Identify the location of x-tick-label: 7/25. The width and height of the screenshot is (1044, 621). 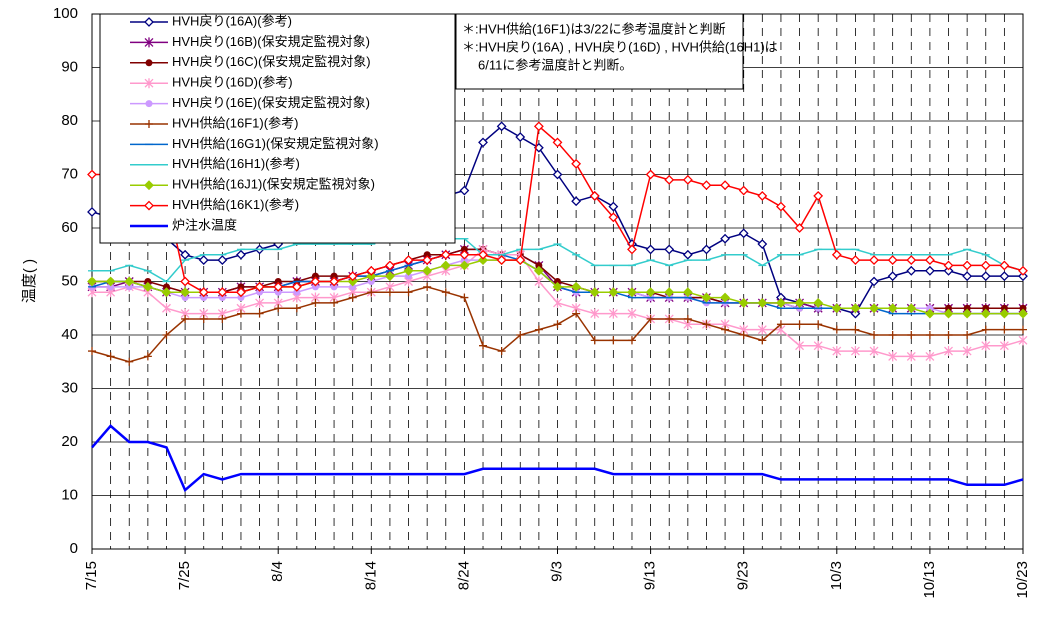
(184, 575).